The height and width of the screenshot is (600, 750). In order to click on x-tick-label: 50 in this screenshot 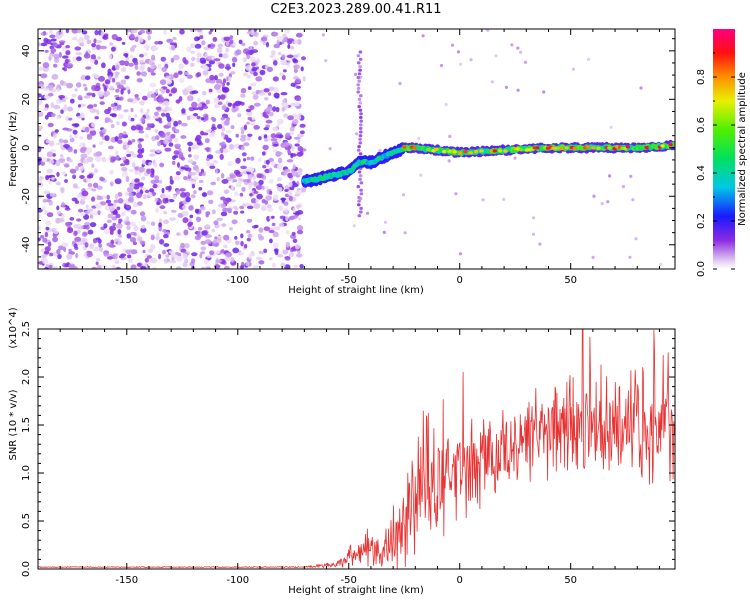, I will do `click(570, 280)`.